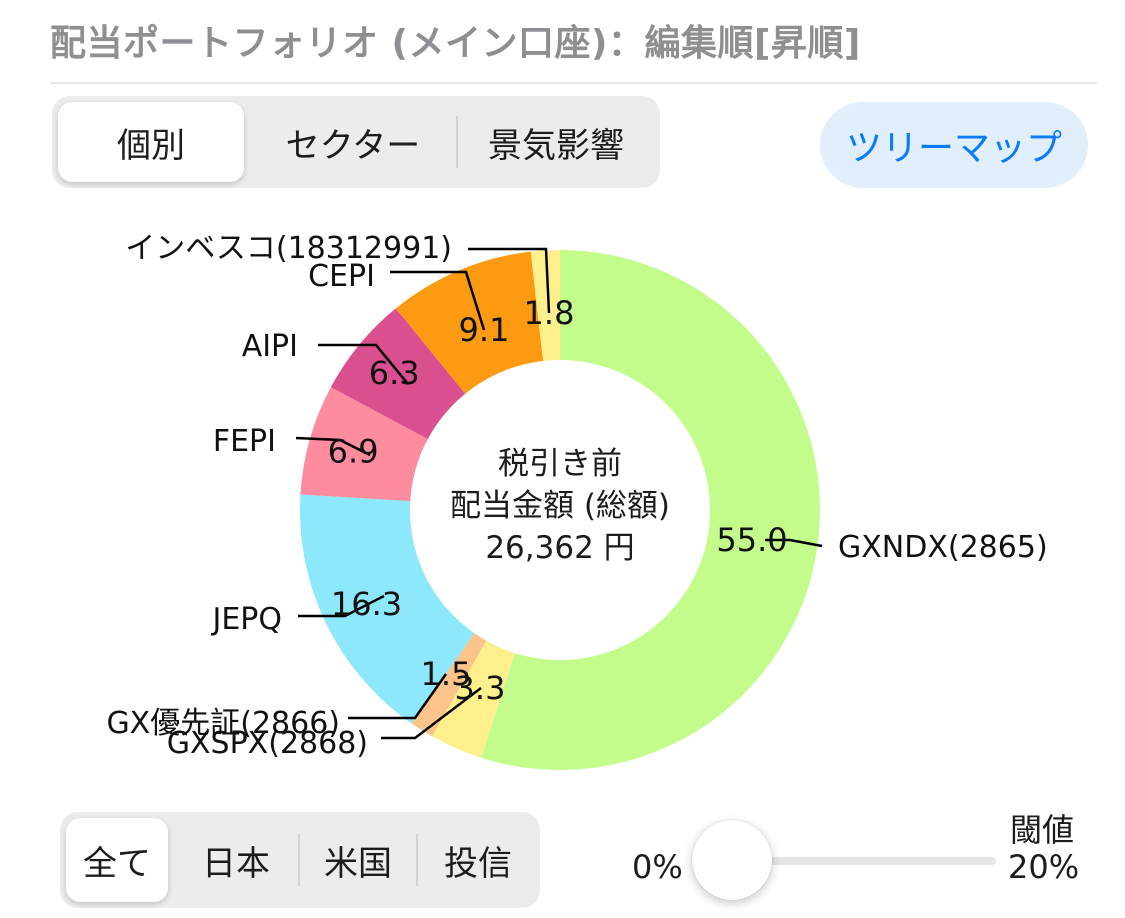 This screenshot has width=1125, height=918. I want to click on slice-value-label: 1.8, so click(549, 313).